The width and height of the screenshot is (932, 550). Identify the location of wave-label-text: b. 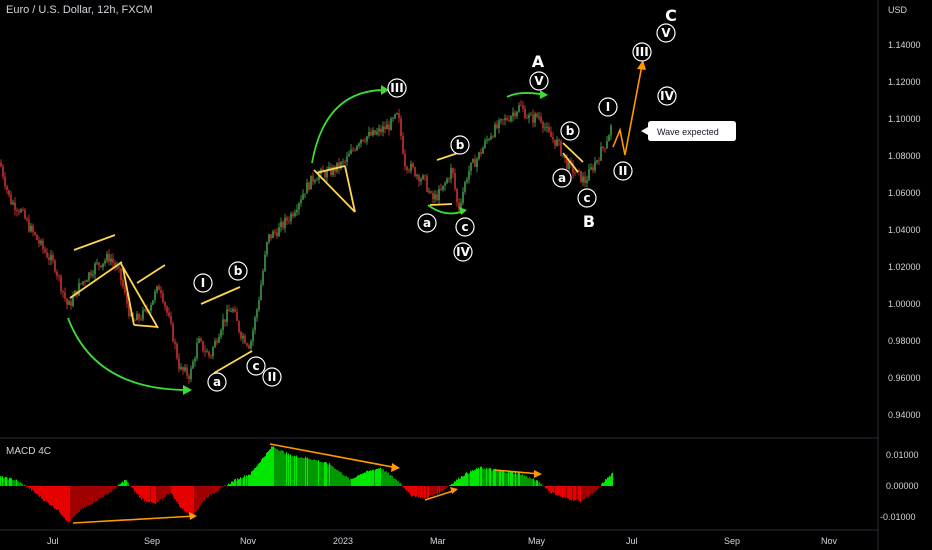
(570, 131).